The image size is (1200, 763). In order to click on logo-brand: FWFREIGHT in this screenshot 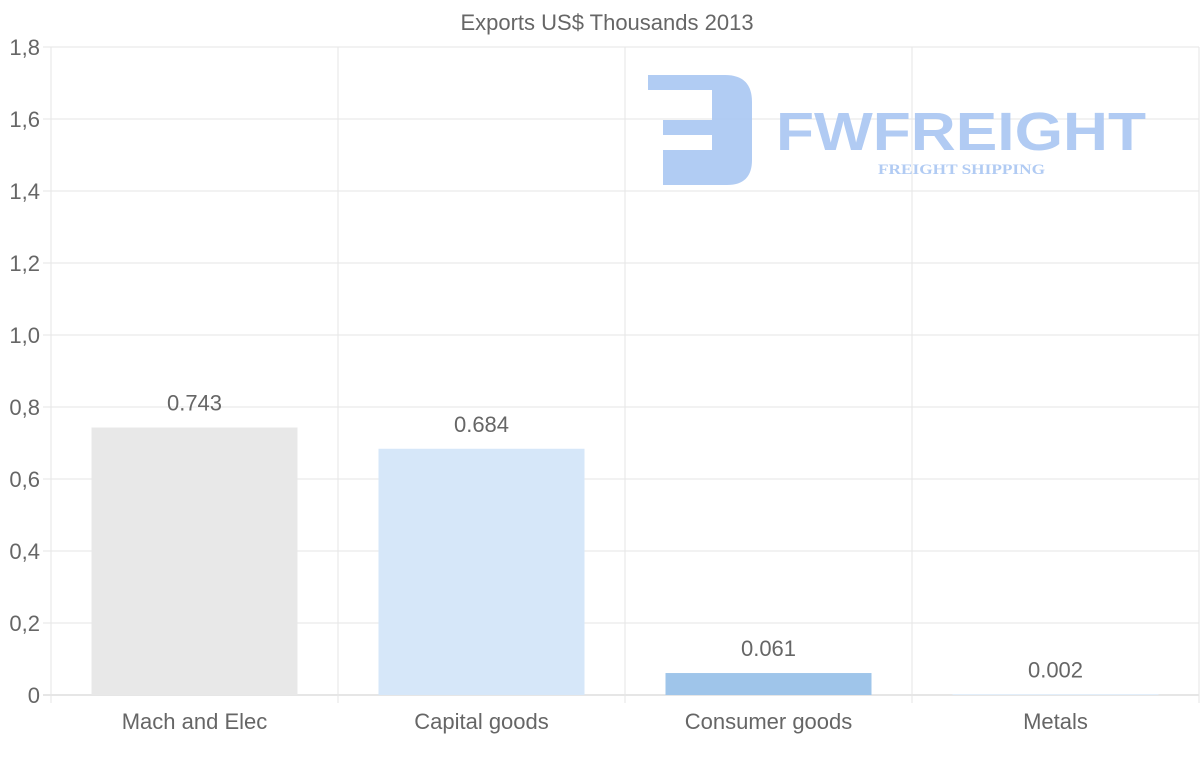, I will do `click(961, 132)`.